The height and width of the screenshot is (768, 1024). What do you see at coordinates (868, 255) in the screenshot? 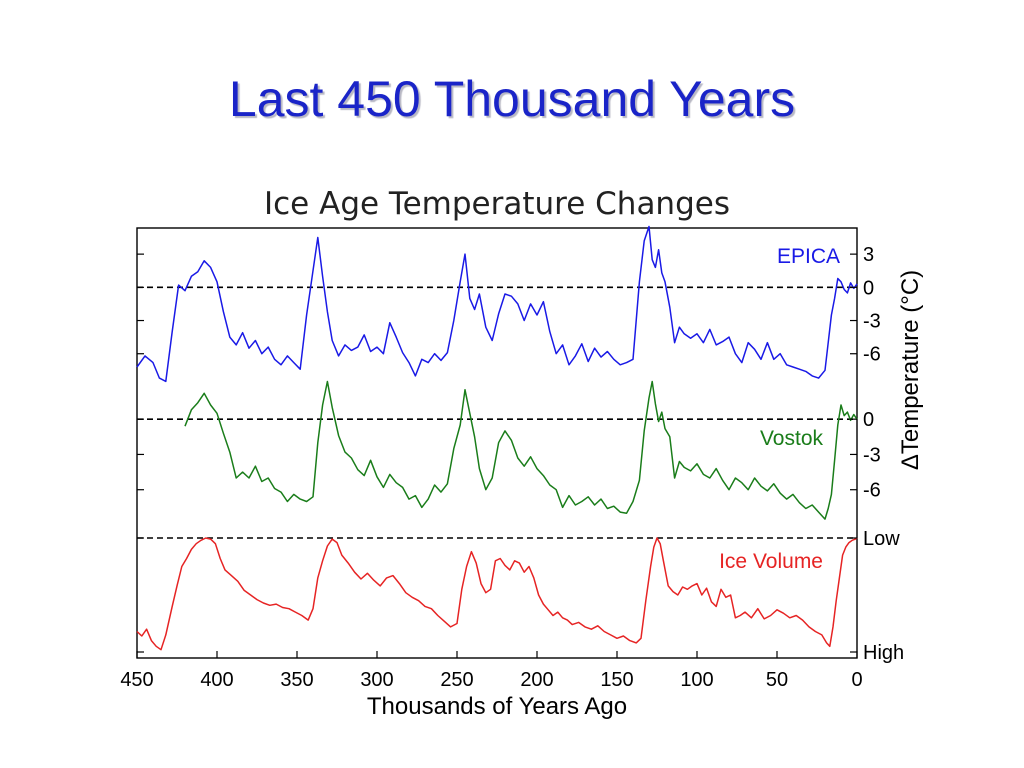
I see `epica-tick-label: 3` at bounding box center [868, 255].